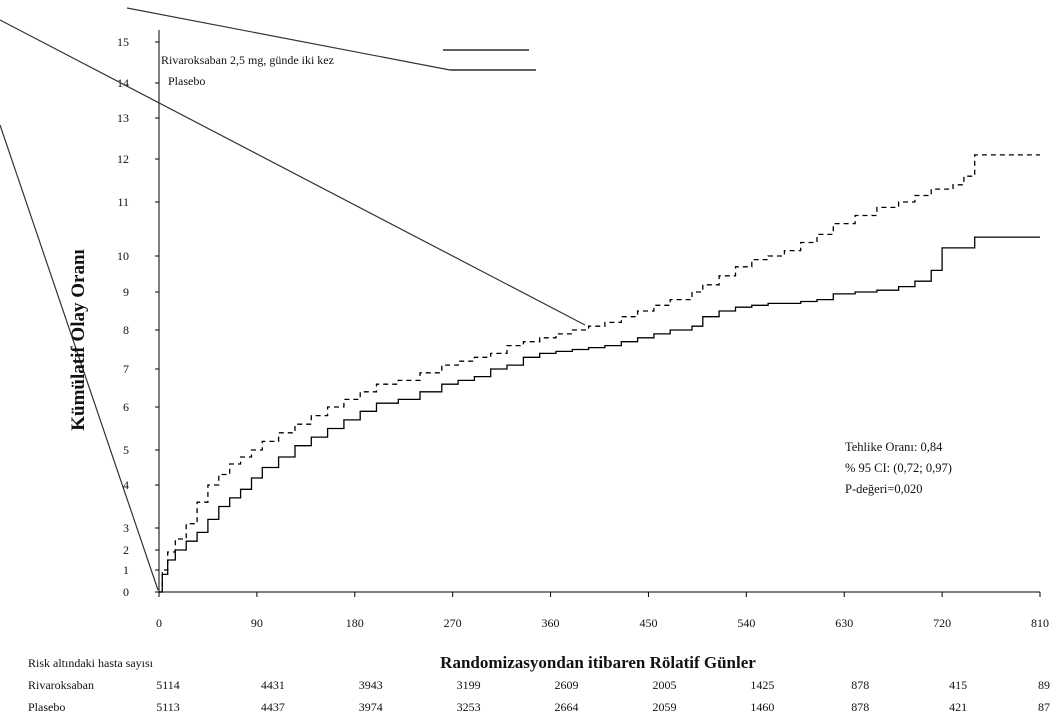 The height and width of the screenshot is (722, 1059). I want to click on y-tick-label: 3, so click(126, 528).